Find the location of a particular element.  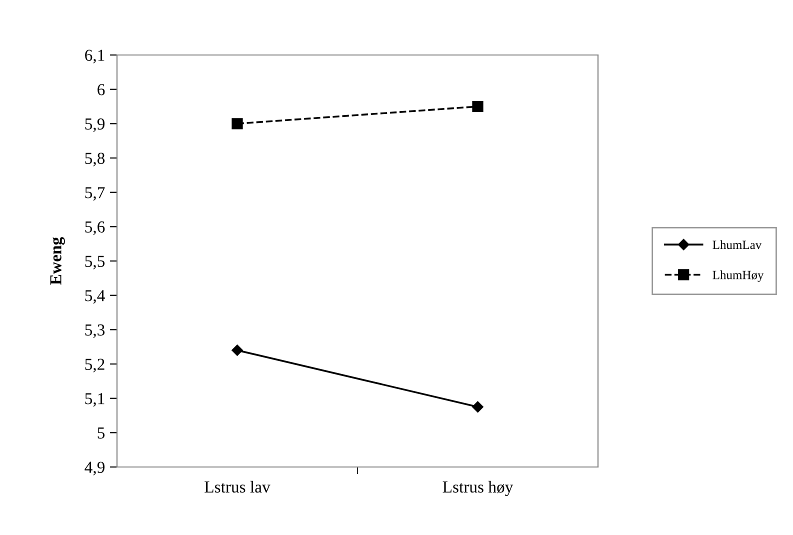

y-tick-label: 5 is located at coordinates (101, 433).